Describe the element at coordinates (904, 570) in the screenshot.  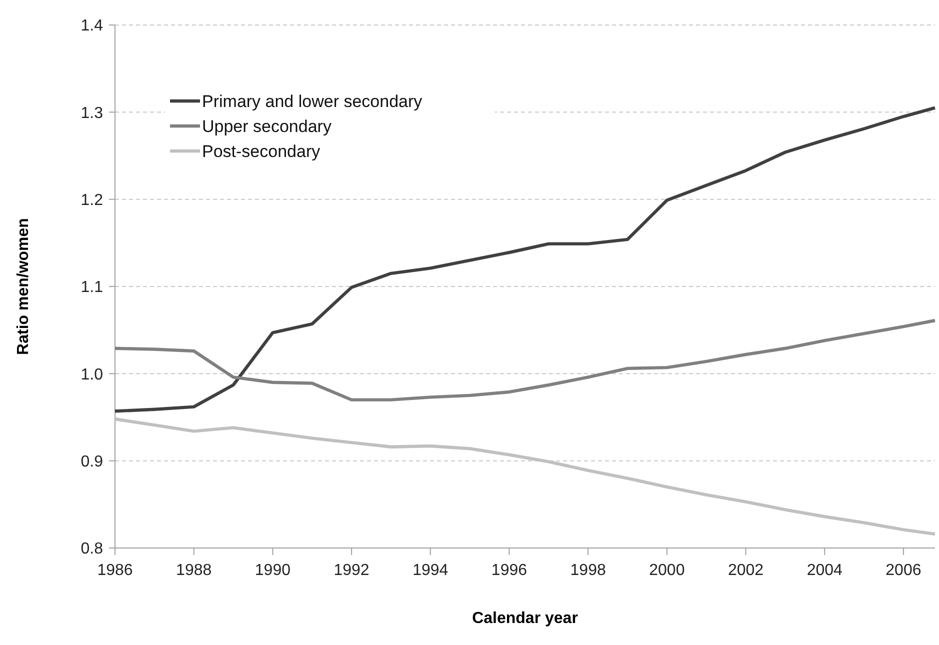
I see `x-tick-label: 2006` at that location.